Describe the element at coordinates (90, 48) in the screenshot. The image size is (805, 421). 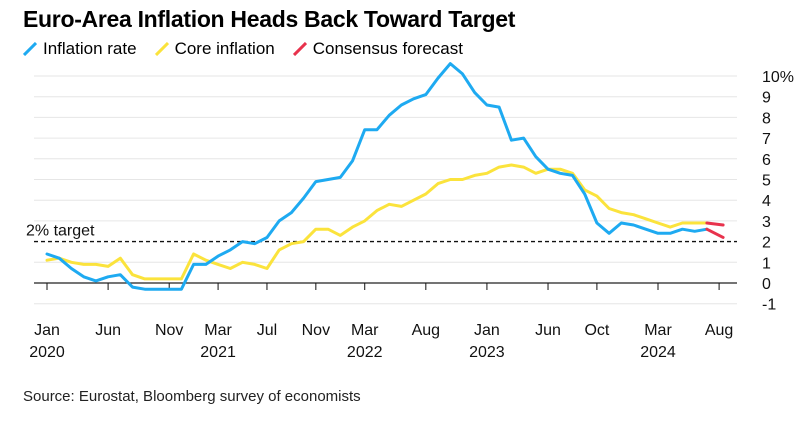
I see `legend-label-inflation: Inflation rate` at that location.